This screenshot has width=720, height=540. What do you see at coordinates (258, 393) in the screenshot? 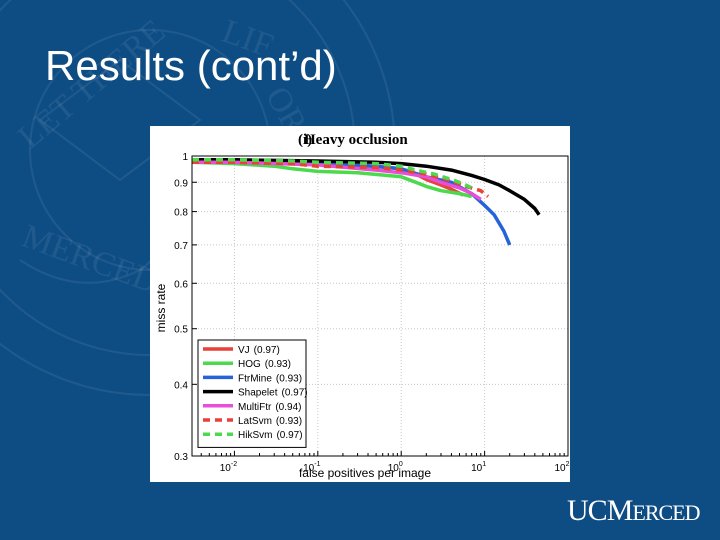
I see `legend-series-name: Shapelet` at bounding box center [258, 393].